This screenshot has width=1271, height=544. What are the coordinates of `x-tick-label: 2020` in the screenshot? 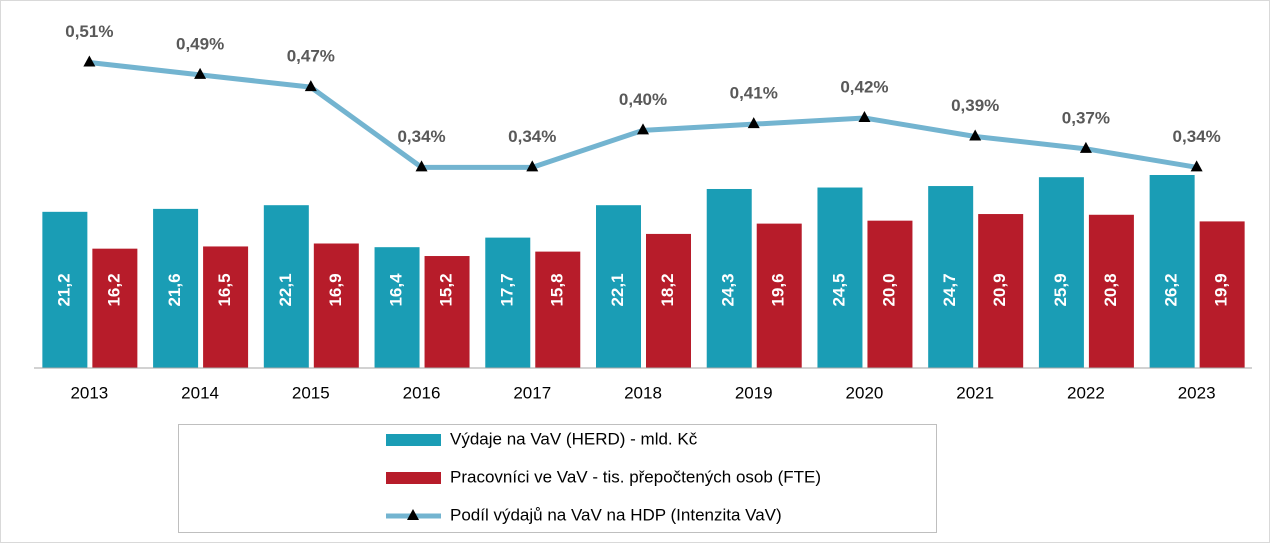 It's located at (865, 392).